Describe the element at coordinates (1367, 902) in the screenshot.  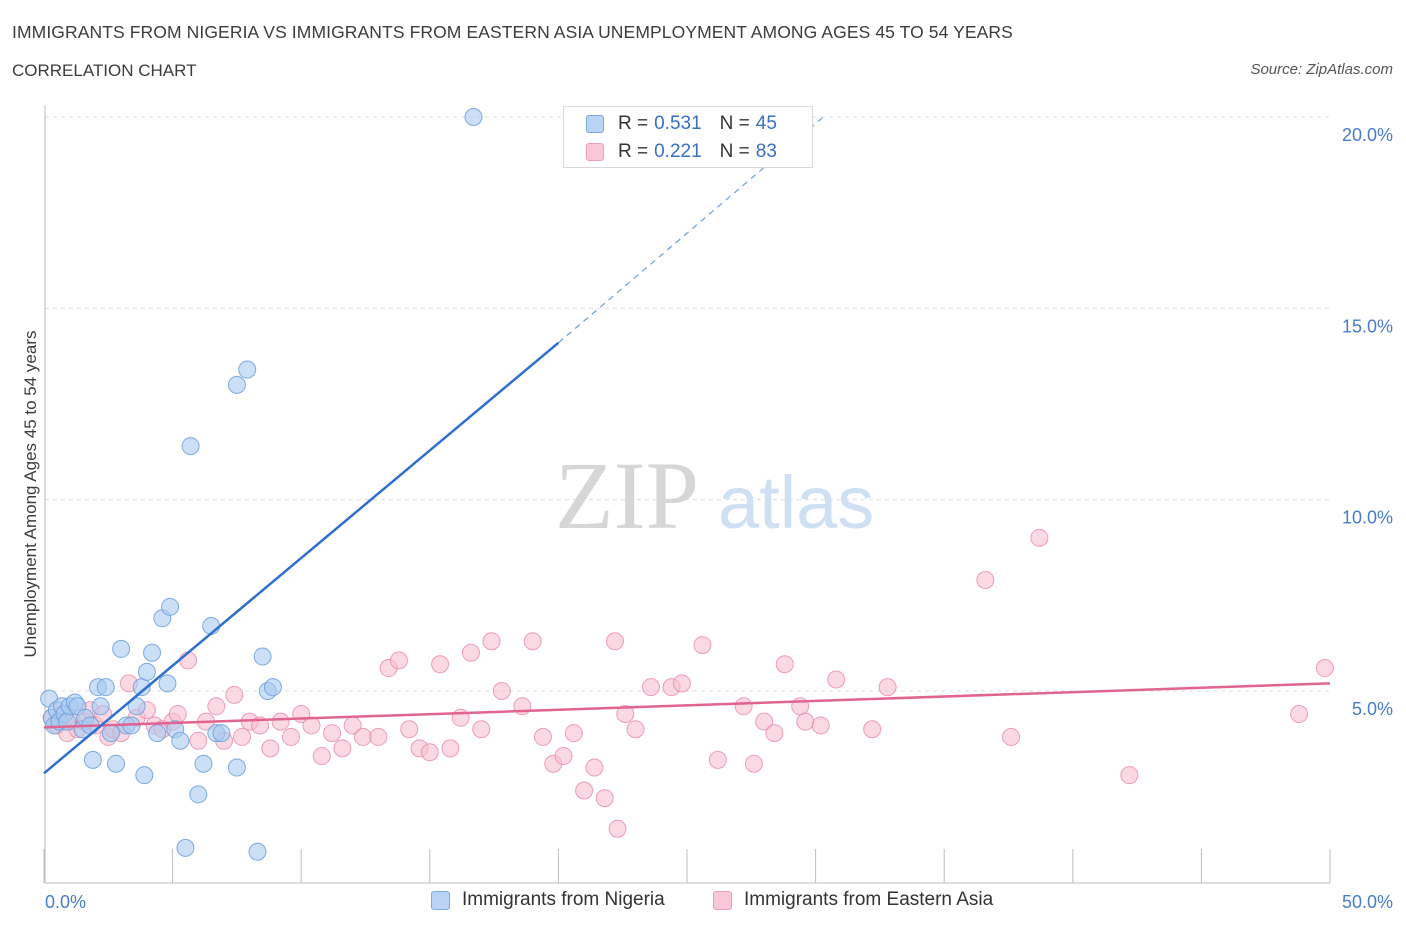
I see `x-tick-label-max: 50.0%` at that location.